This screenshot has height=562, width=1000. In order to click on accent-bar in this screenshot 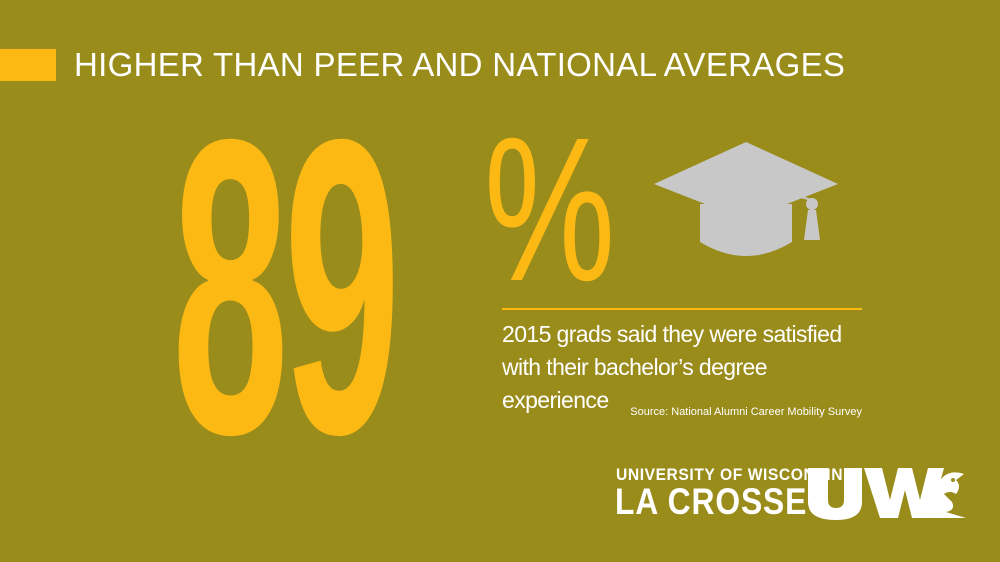, I will do `click(28, 65)`.